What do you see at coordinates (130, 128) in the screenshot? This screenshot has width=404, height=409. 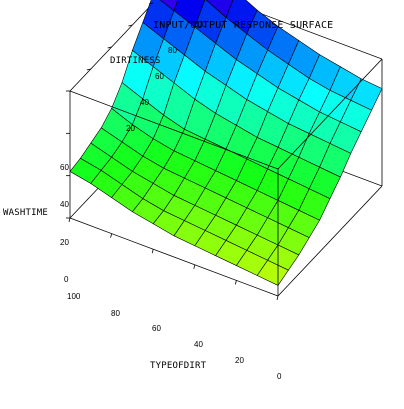 I see `y-tick-label: 20` at bounding box center [130, 128].